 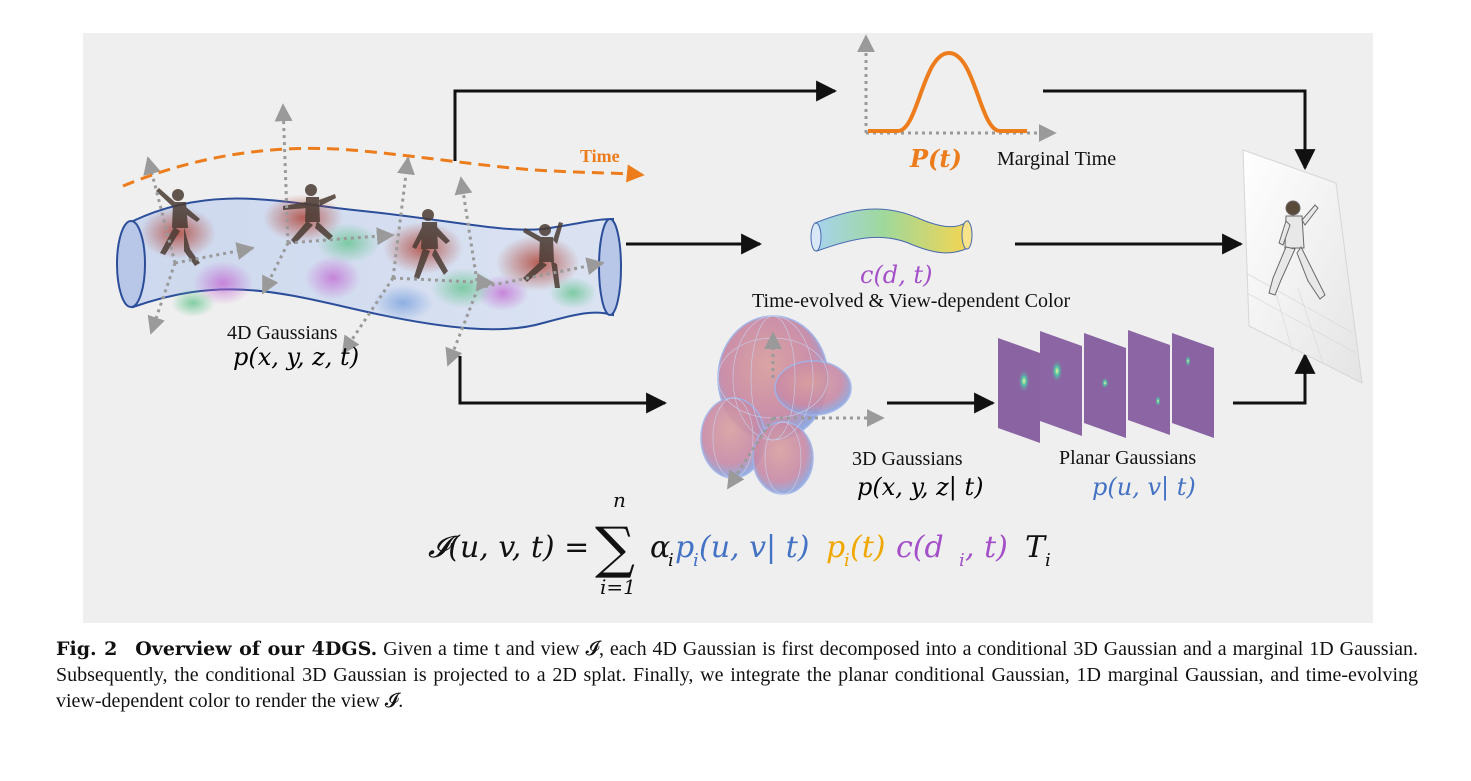 I want to click on equation-p-uv: p, so click(x=684, y=547).